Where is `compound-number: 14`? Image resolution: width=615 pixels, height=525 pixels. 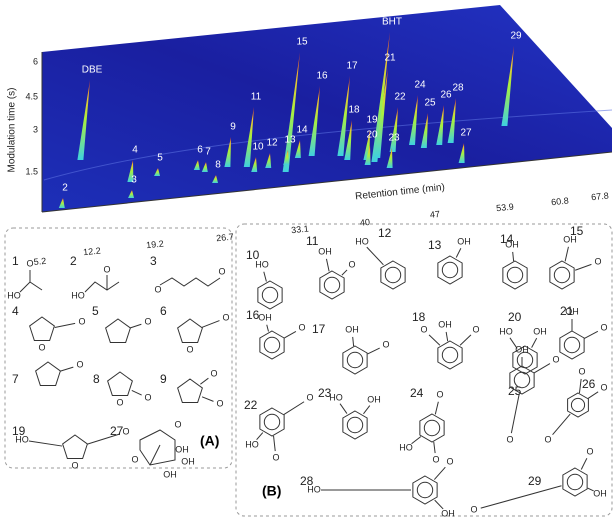
compound-number: 14 is located at coordinates (507, 239).